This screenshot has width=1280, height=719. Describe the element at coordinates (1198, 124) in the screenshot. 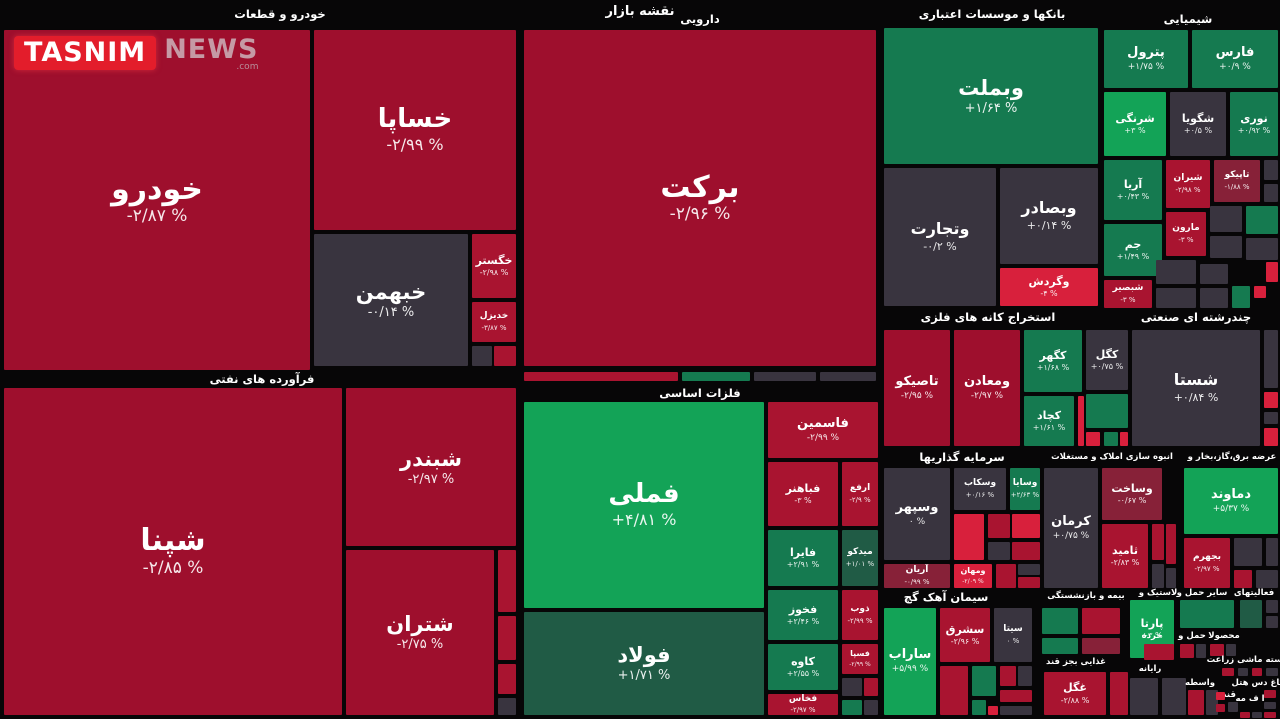

I see `tile-shegoya: شگویا +۰/۵ %` at that location.